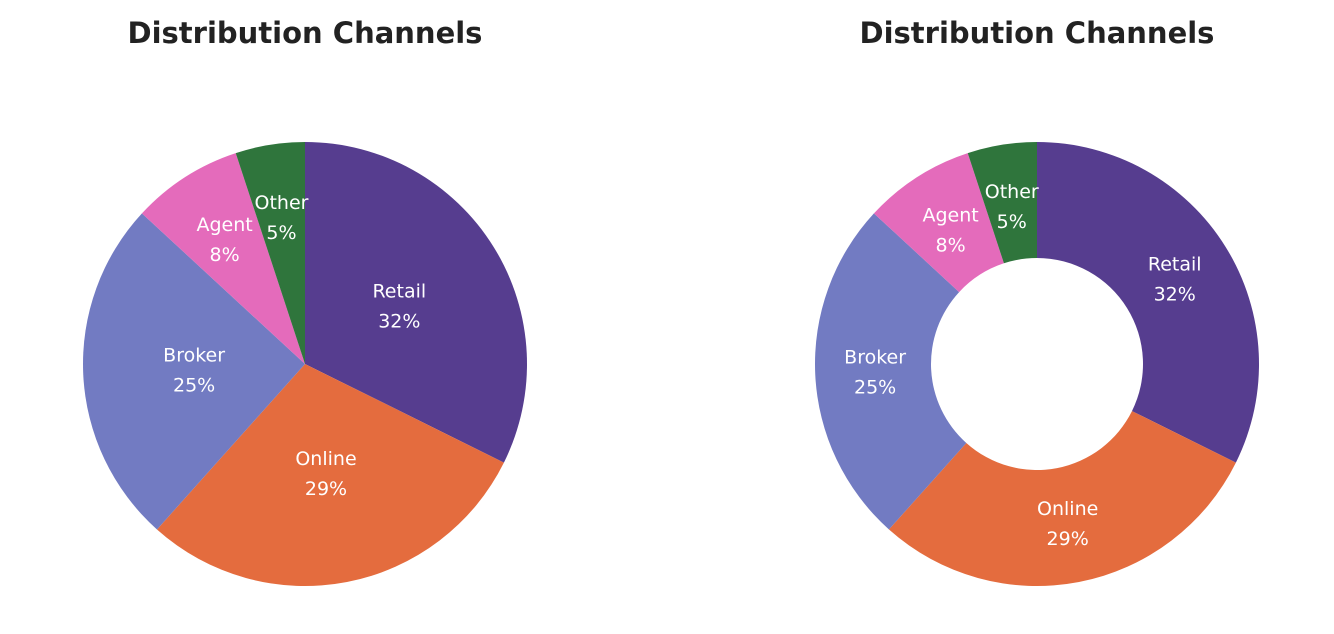 This screenshot has width=1334, height=634. What do you see at coordinates (305, 33) in the screenshot?
I see `chart-title-left: Distribution Channels` at bounding box center [305, 33].